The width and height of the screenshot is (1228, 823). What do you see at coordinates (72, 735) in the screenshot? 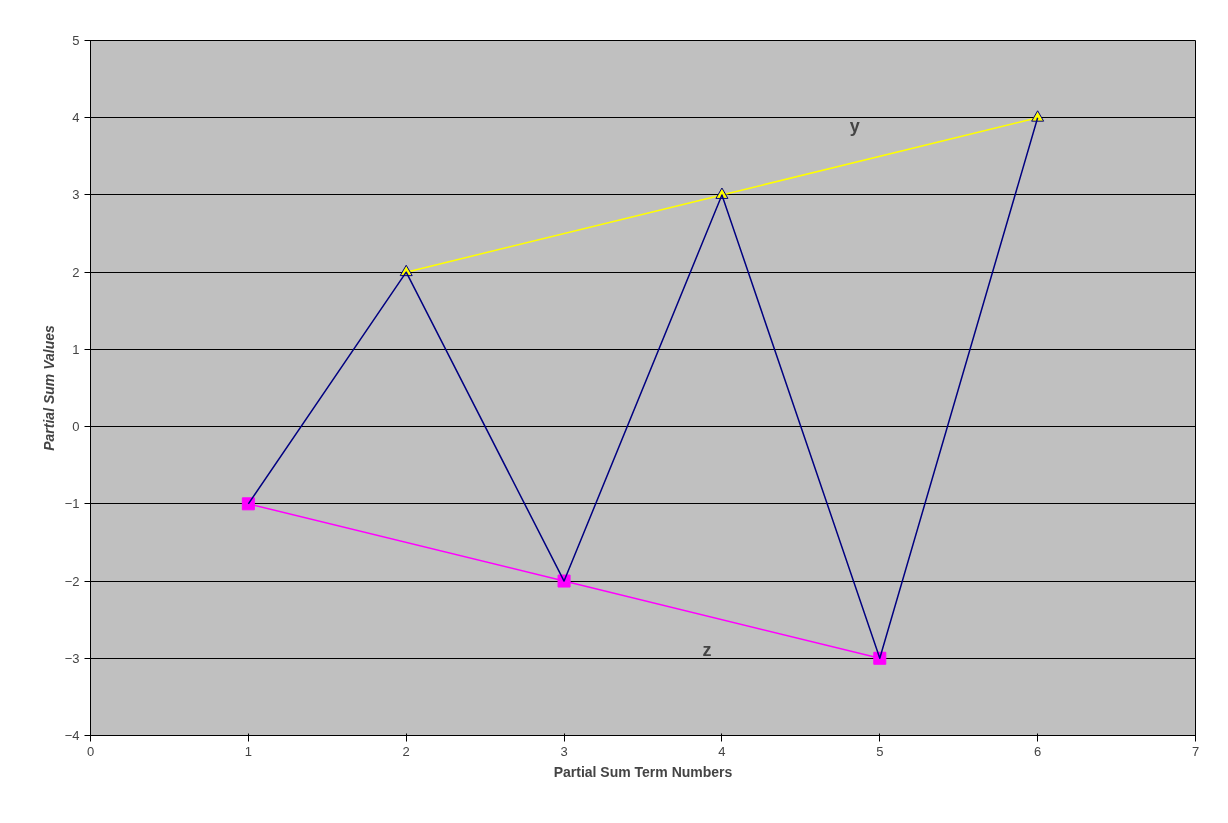
I see `y-tick-label: −4` at bounding box center [72, 735].